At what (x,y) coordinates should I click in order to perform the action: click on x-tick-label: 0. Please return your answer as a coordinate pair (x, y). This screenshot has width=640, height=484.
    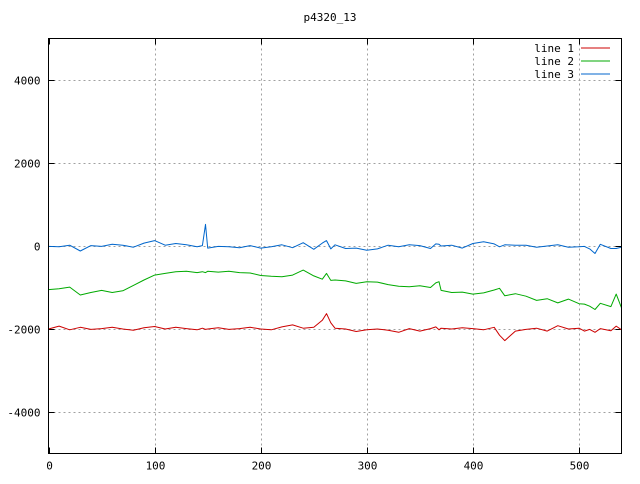
    Looking at the image, I should click on (49, 466).